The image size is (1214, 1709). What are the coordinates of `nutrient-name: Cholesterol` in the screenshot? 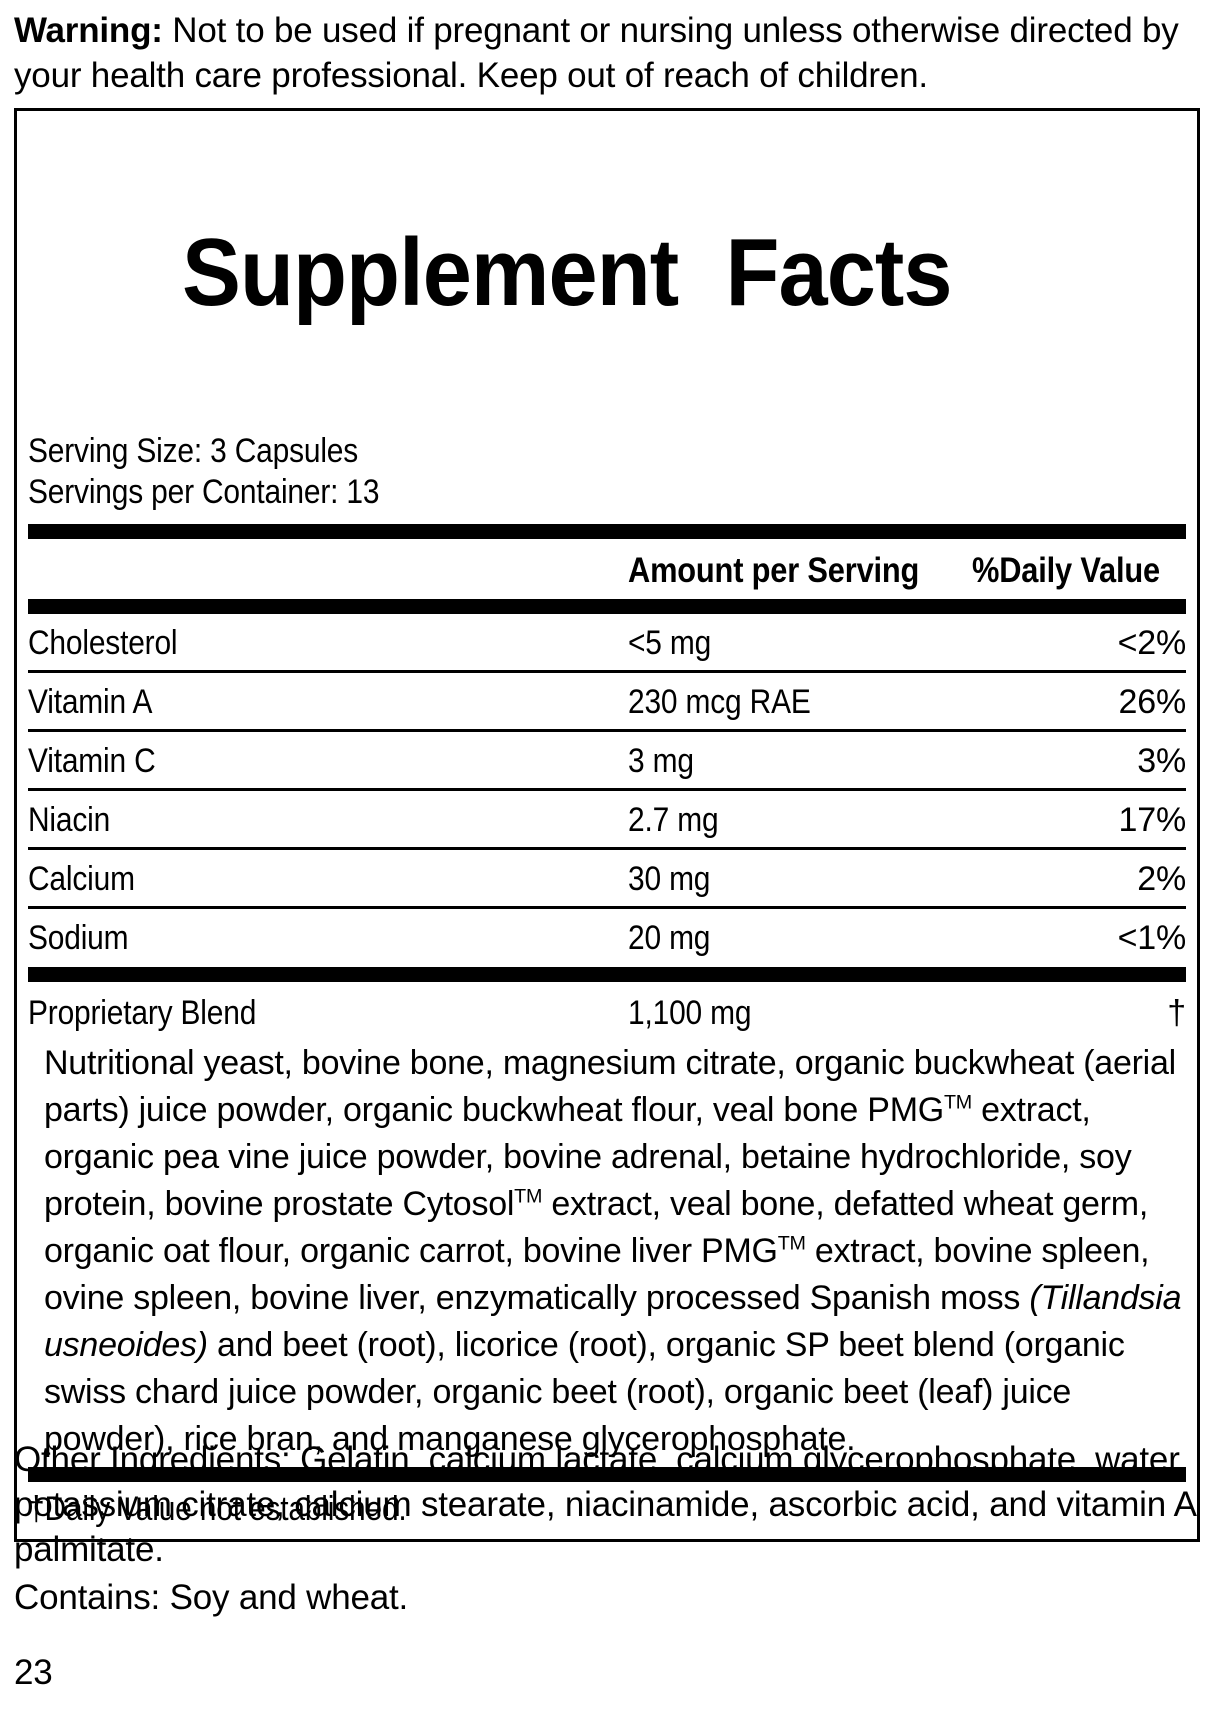 It's located at (103, 643).